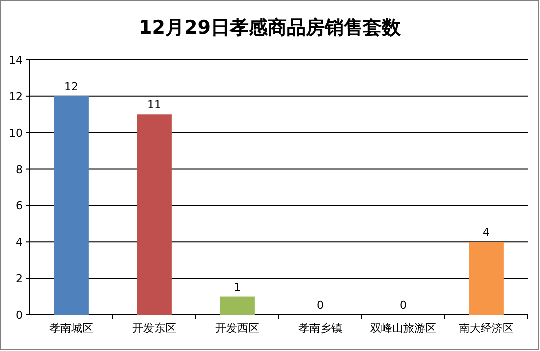  Describe the element at coordinates (16, 97) in the screenshot. I see `y-tick-label: 12` at that location.